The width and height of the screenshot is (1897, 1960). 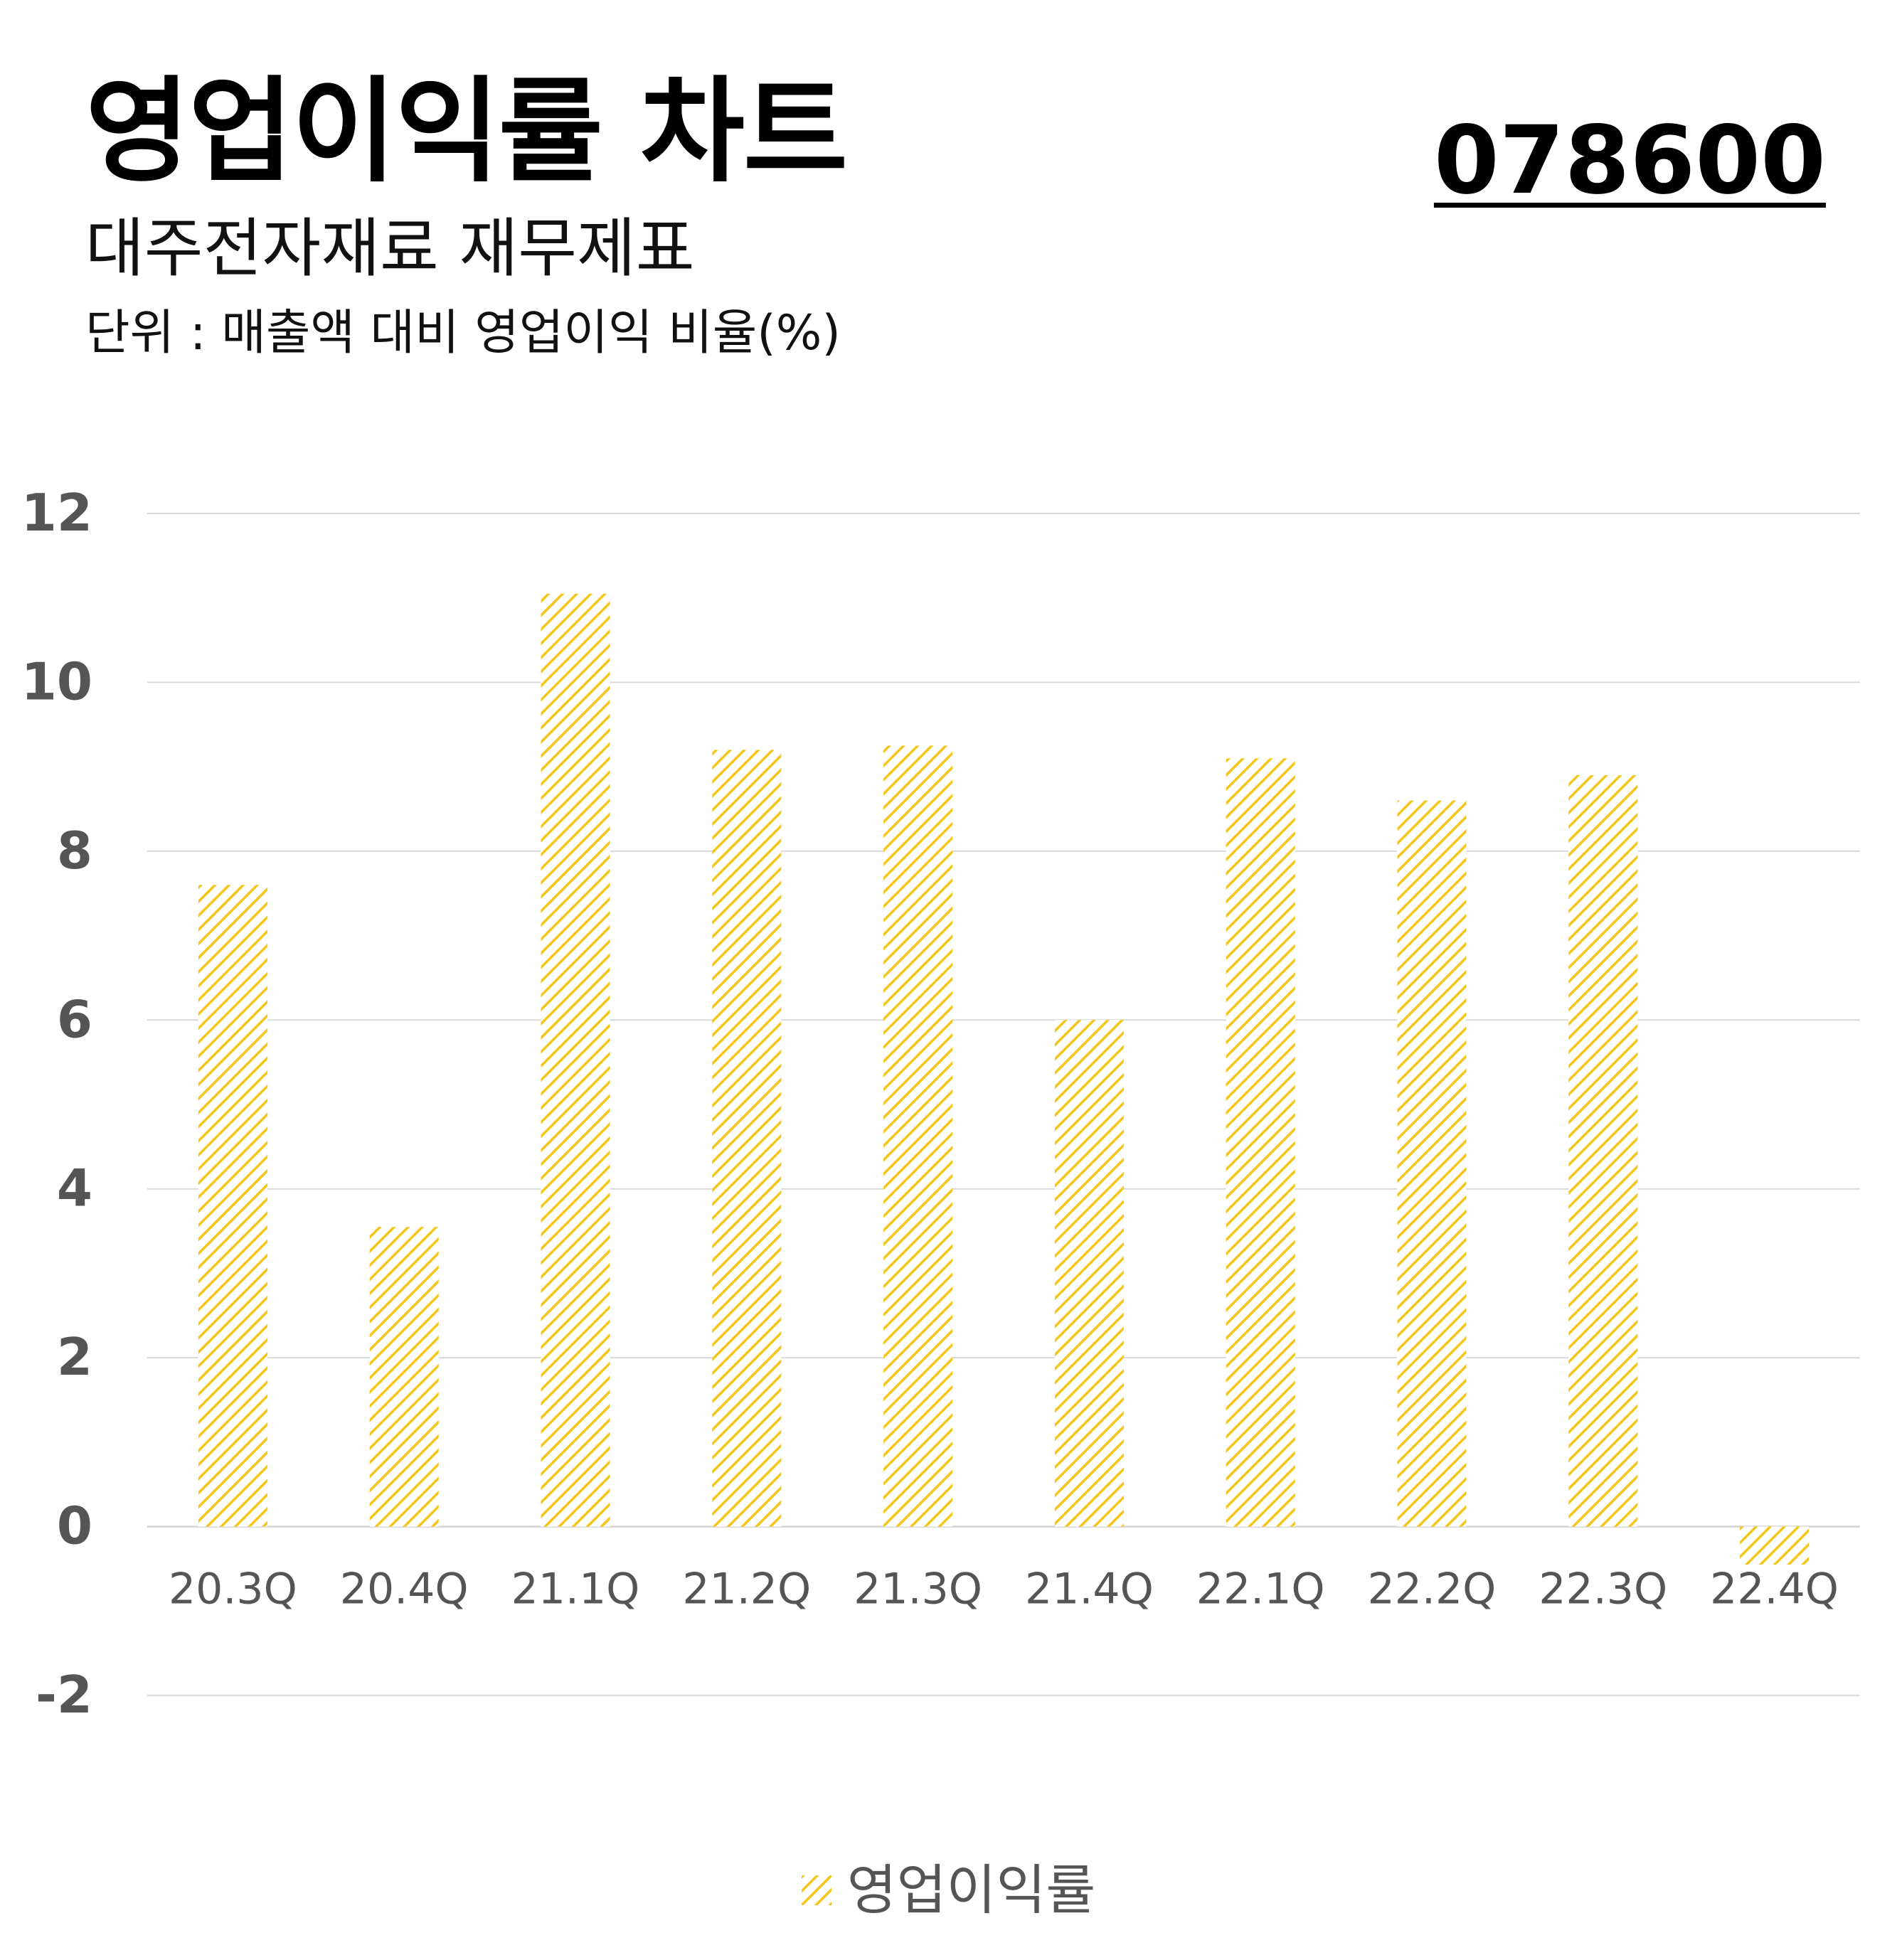 What do you see at coordinates (75, 850) in the screenshot?
I see `y-tick-label: 8` at bounding box center [75, 850].